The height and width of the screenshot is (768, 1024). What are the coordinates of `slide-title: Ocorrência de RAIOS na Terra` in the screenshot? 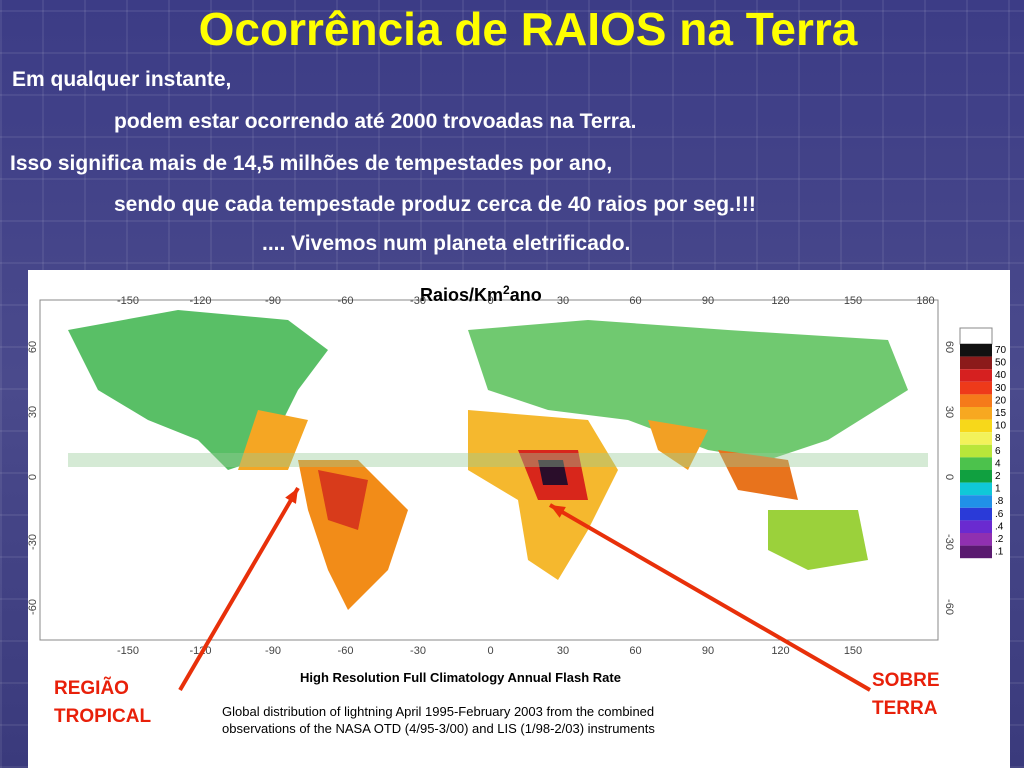 It's located at (528, 29).